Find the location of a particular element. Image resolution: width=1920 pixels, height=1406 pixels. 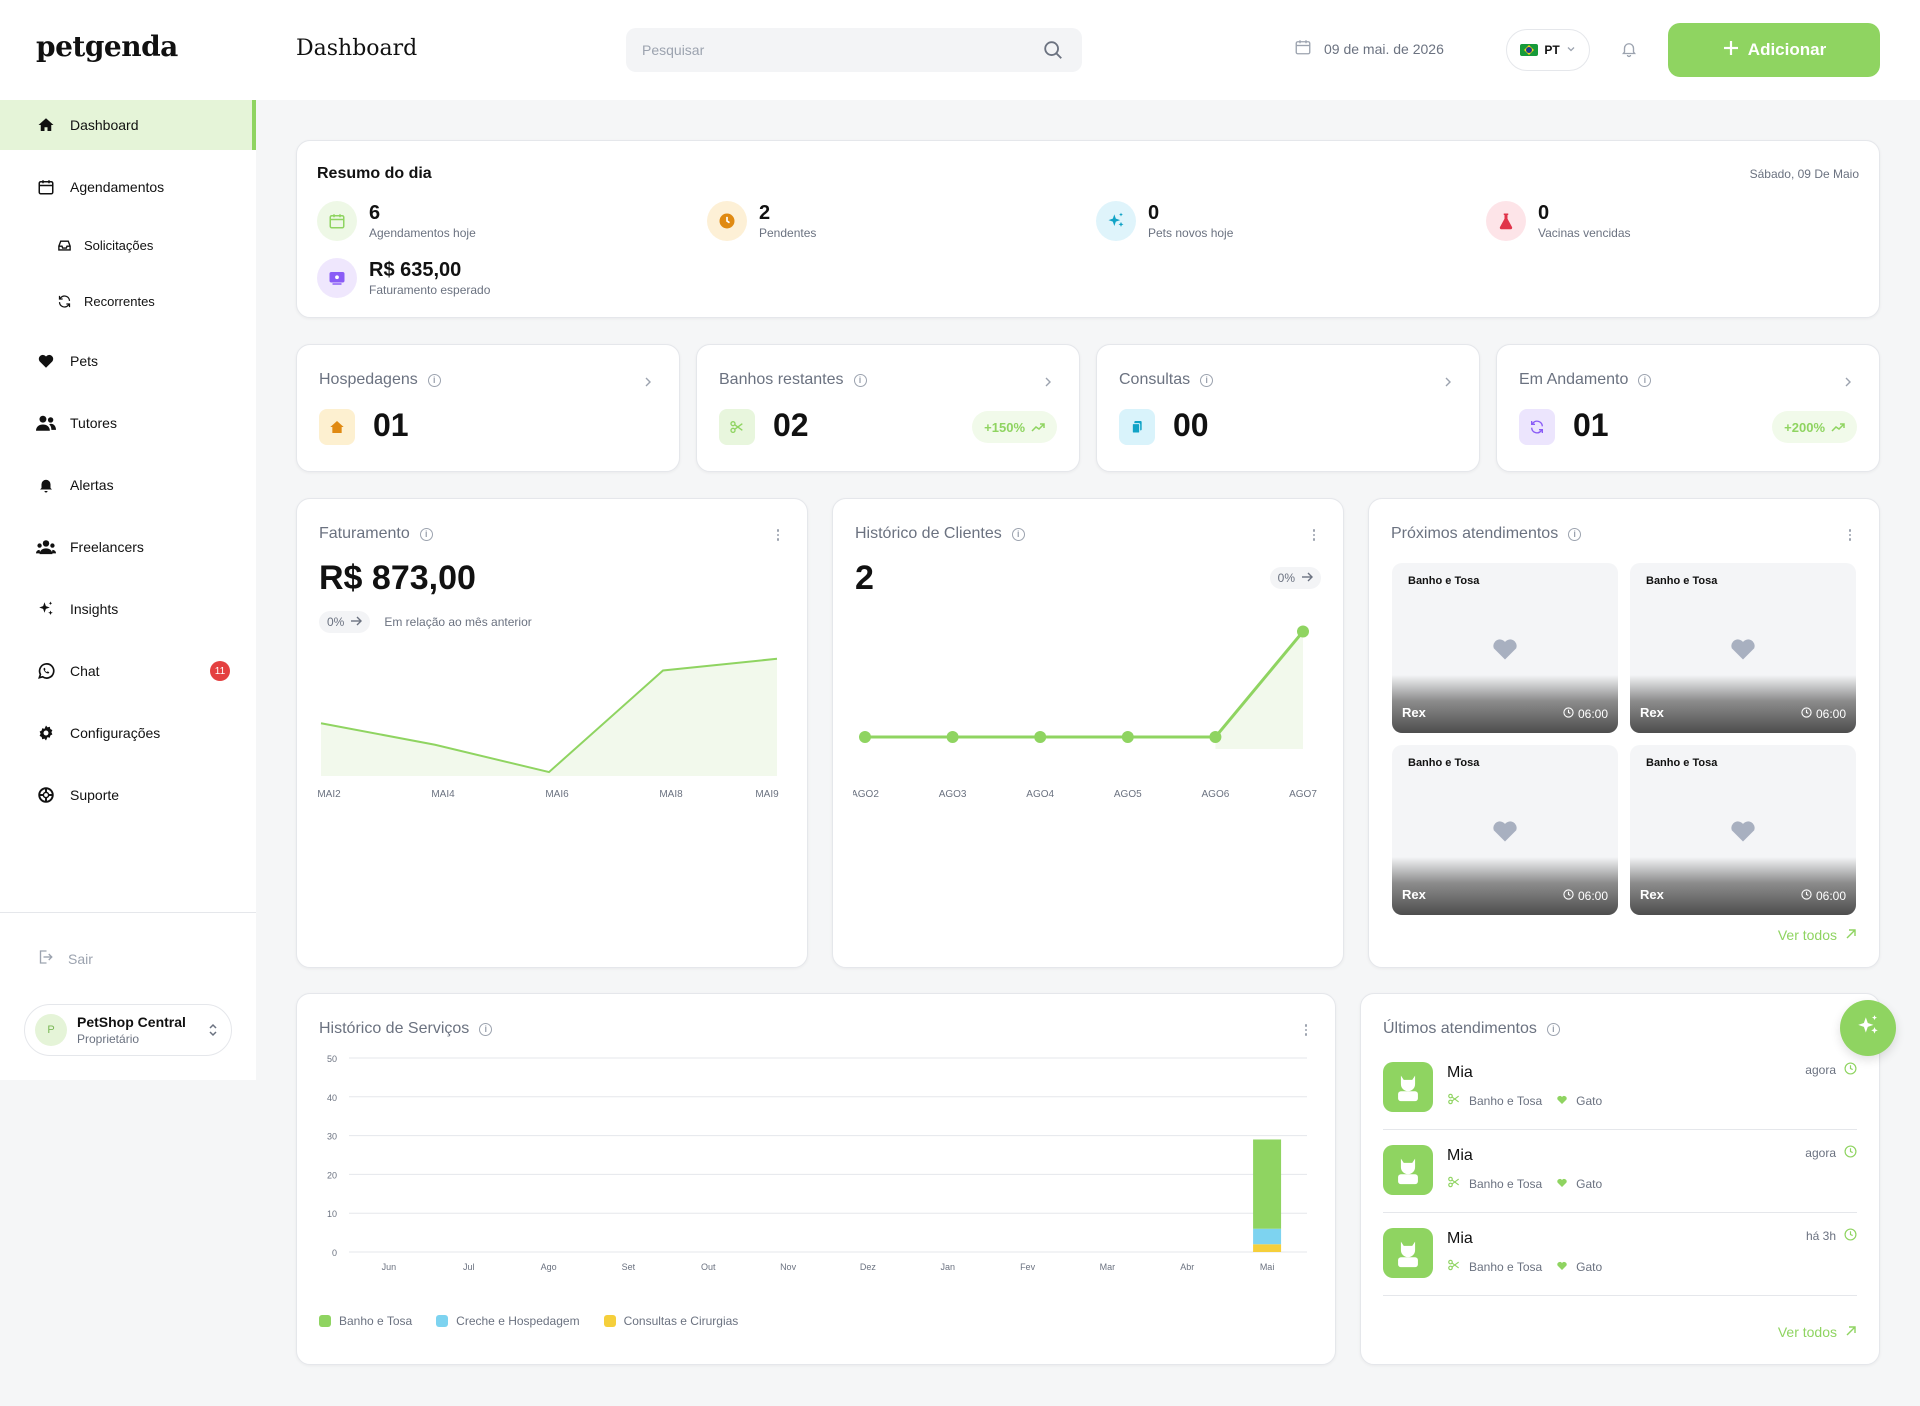

logout-icon is located at coordinates (45, 958).